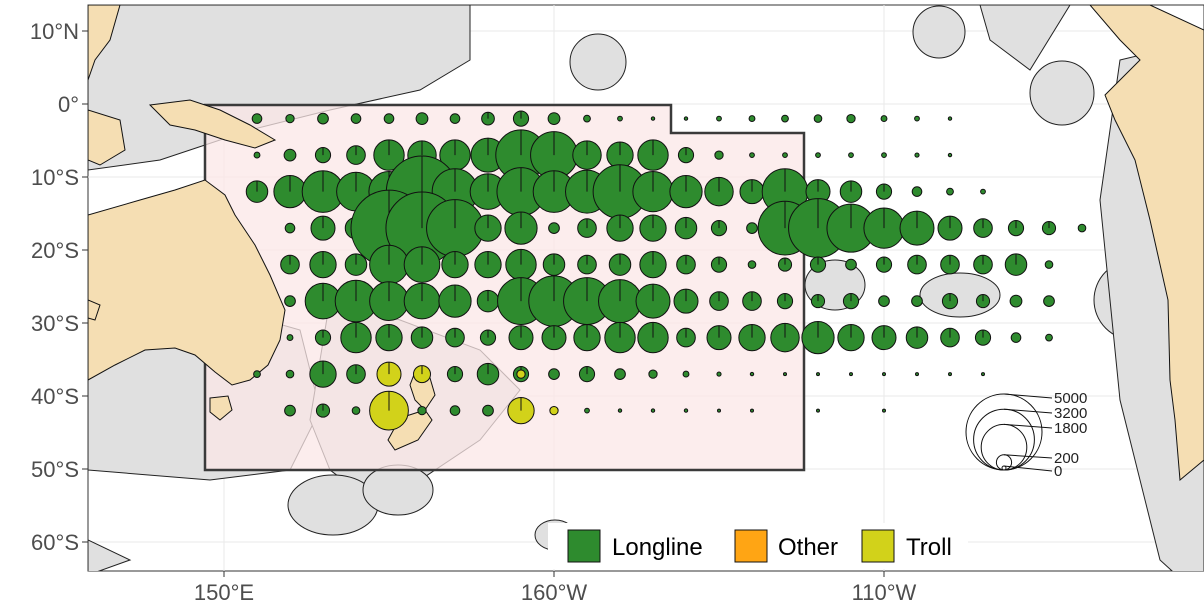 The image size is (1204, 612). What do you see at coordinates (55, 469) in the screenshot?
I see `y-tick-label: 50°S` at bounding box center [55, 469].